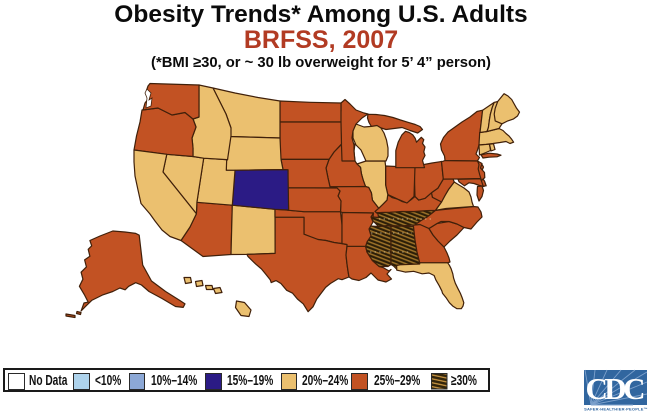 The height and width of the screenshot is (412, 650). What do you see at coordinates (616, 409) in the screenshot?
I see `svg-text: SAFER·HEALTHIER·PEOPLE™` at bounding box center [616, 409].